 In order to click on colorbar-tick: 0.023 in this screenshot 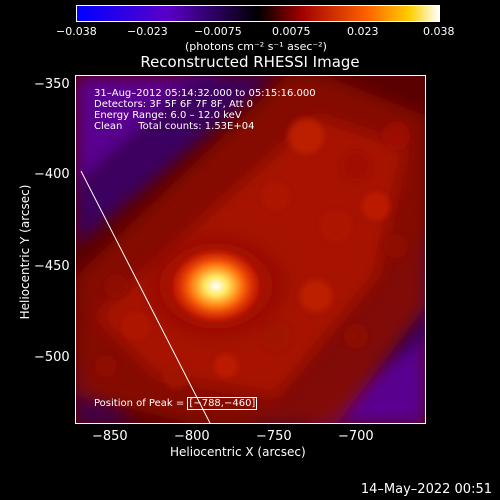, I will do `click(363, 31)`.